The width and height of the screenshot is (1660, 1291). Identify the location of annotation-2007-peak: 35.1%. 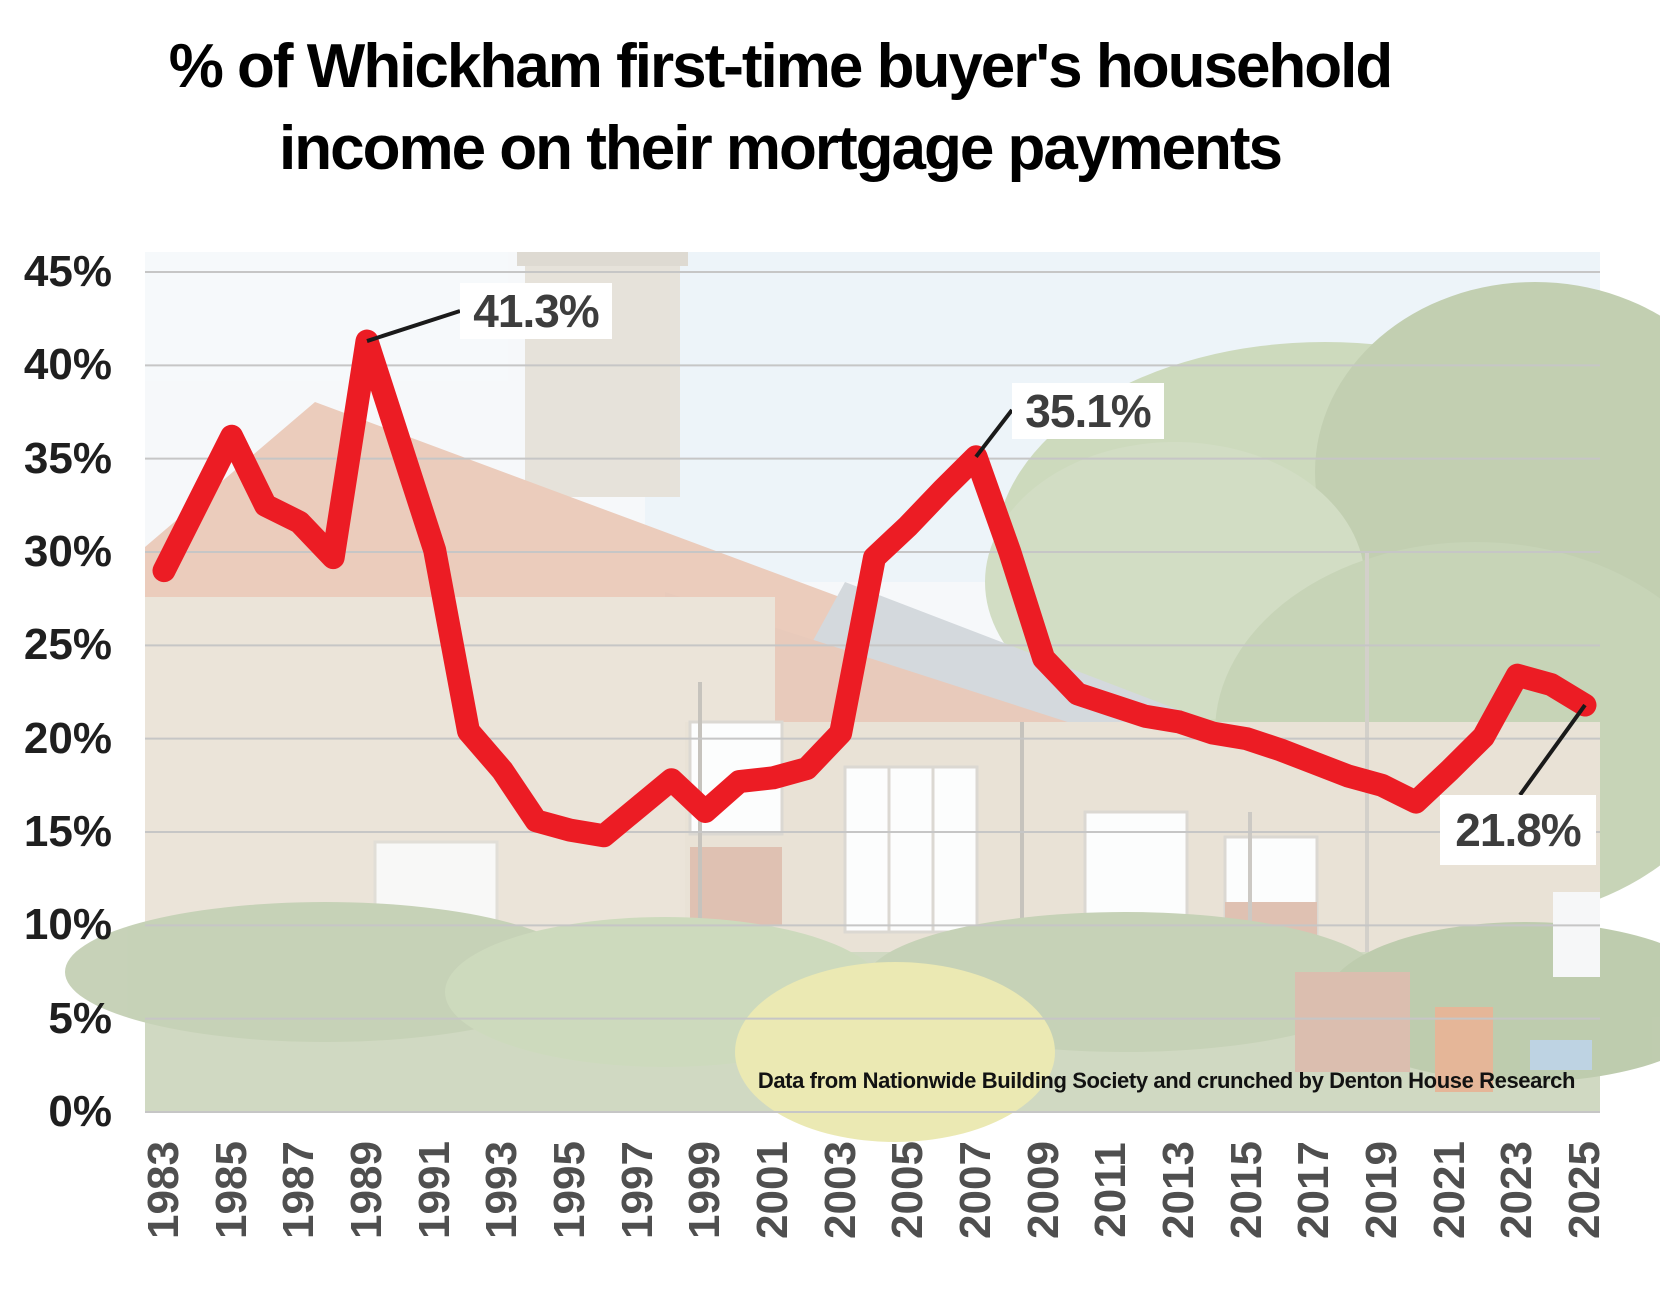
(1088, 411).